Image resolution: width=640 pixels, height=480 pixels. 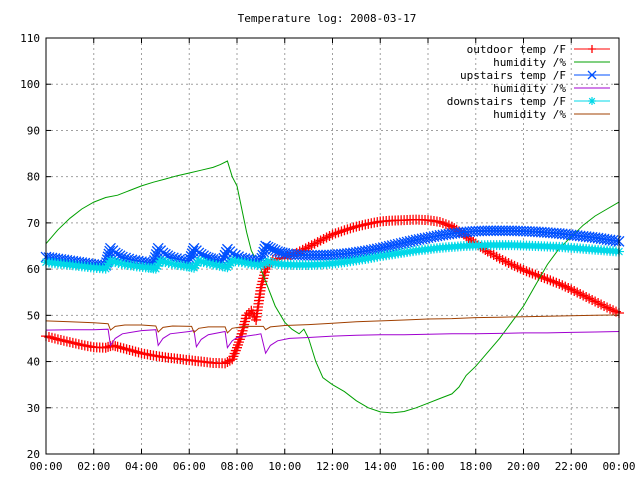 What do you see at coordinates (93, 466) in the screenshot?
I see `x-tick-label: 02:00` at bounding box center [93, 466].